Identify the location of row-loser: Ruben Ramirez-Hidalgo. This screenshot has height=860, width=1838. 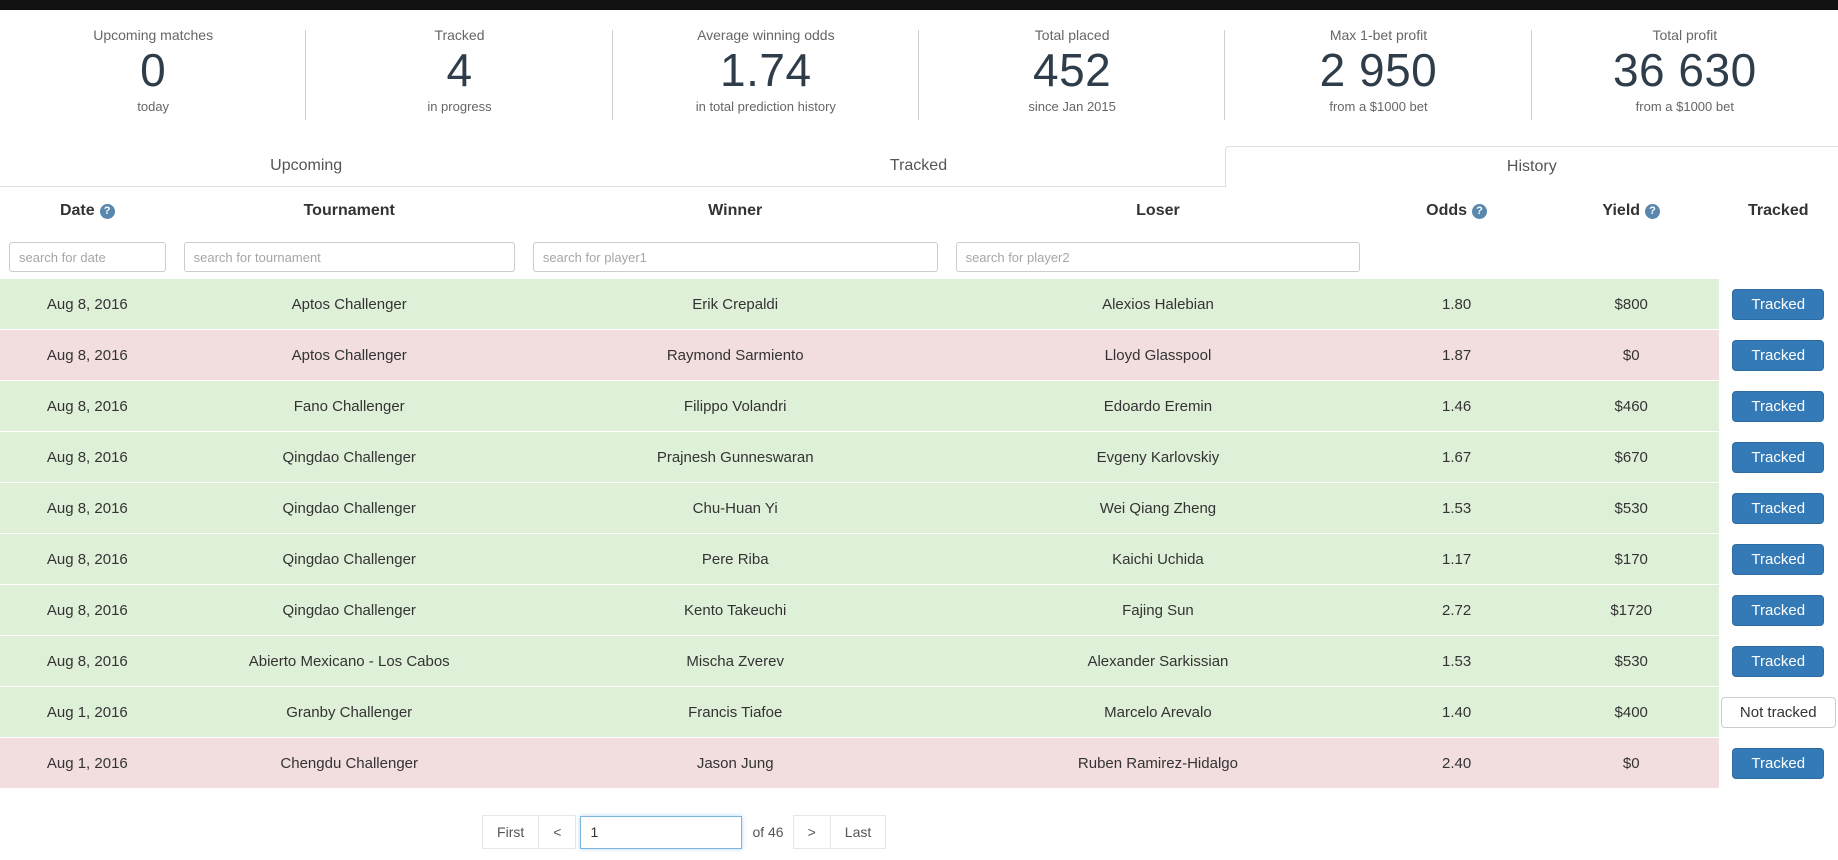
(1157, 763).